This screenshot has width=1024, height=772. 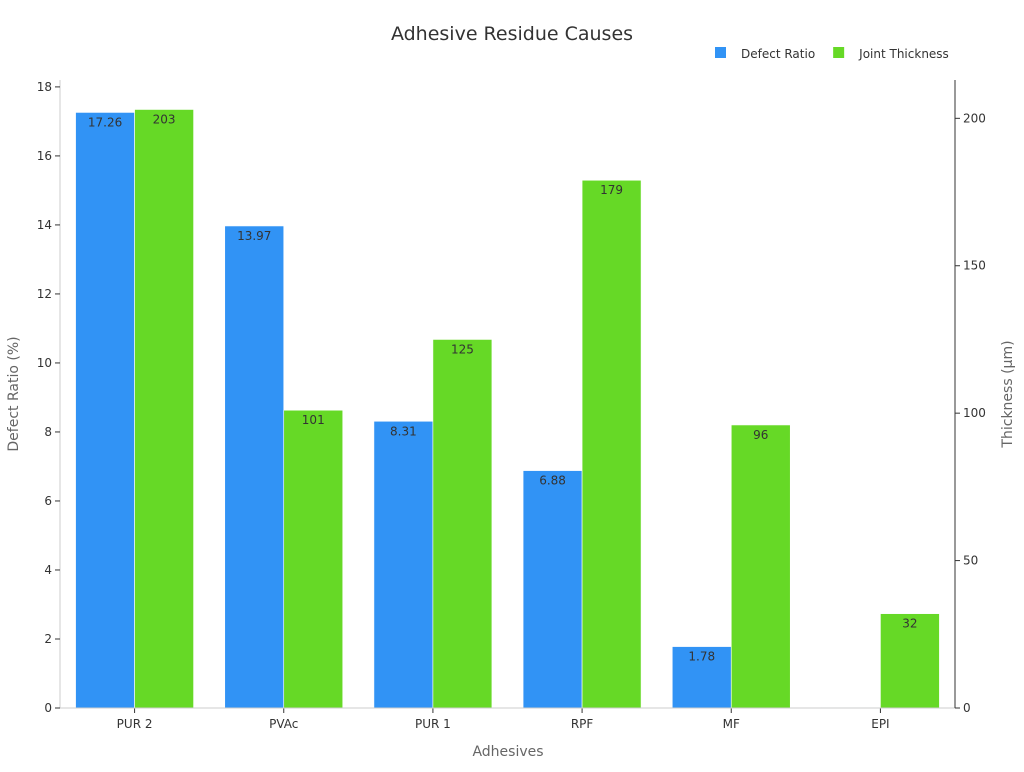 What do you see at coordinates (48, 639) in the screenshot?
I see `y-tick-label: 2` at bounding box center [48, 639].